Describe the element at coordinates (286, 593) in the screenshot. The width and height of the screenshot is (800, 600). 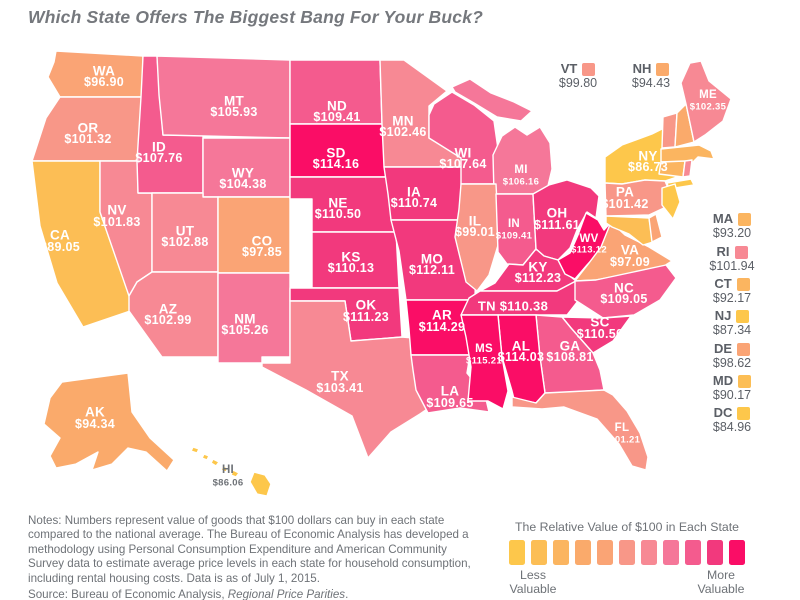
I see `source-italic: Regional Price Parities` at that location.